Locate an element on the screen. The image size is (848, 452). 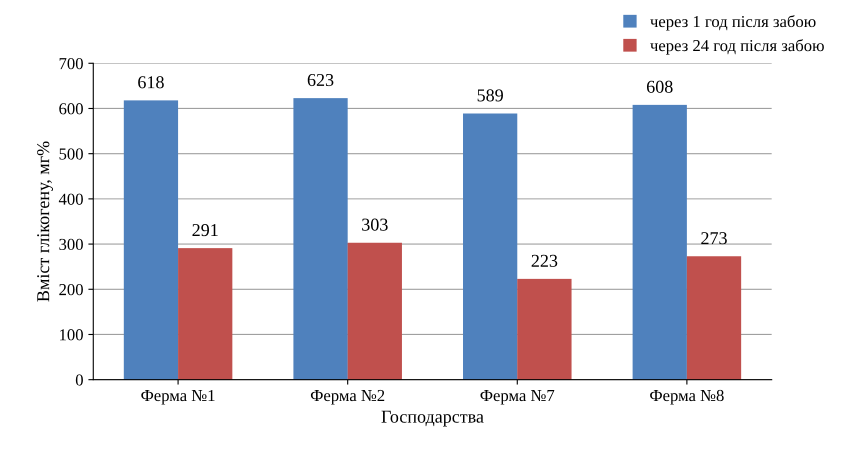
x-tick-label: Ферма №7 is located at coordinates (517, 397).